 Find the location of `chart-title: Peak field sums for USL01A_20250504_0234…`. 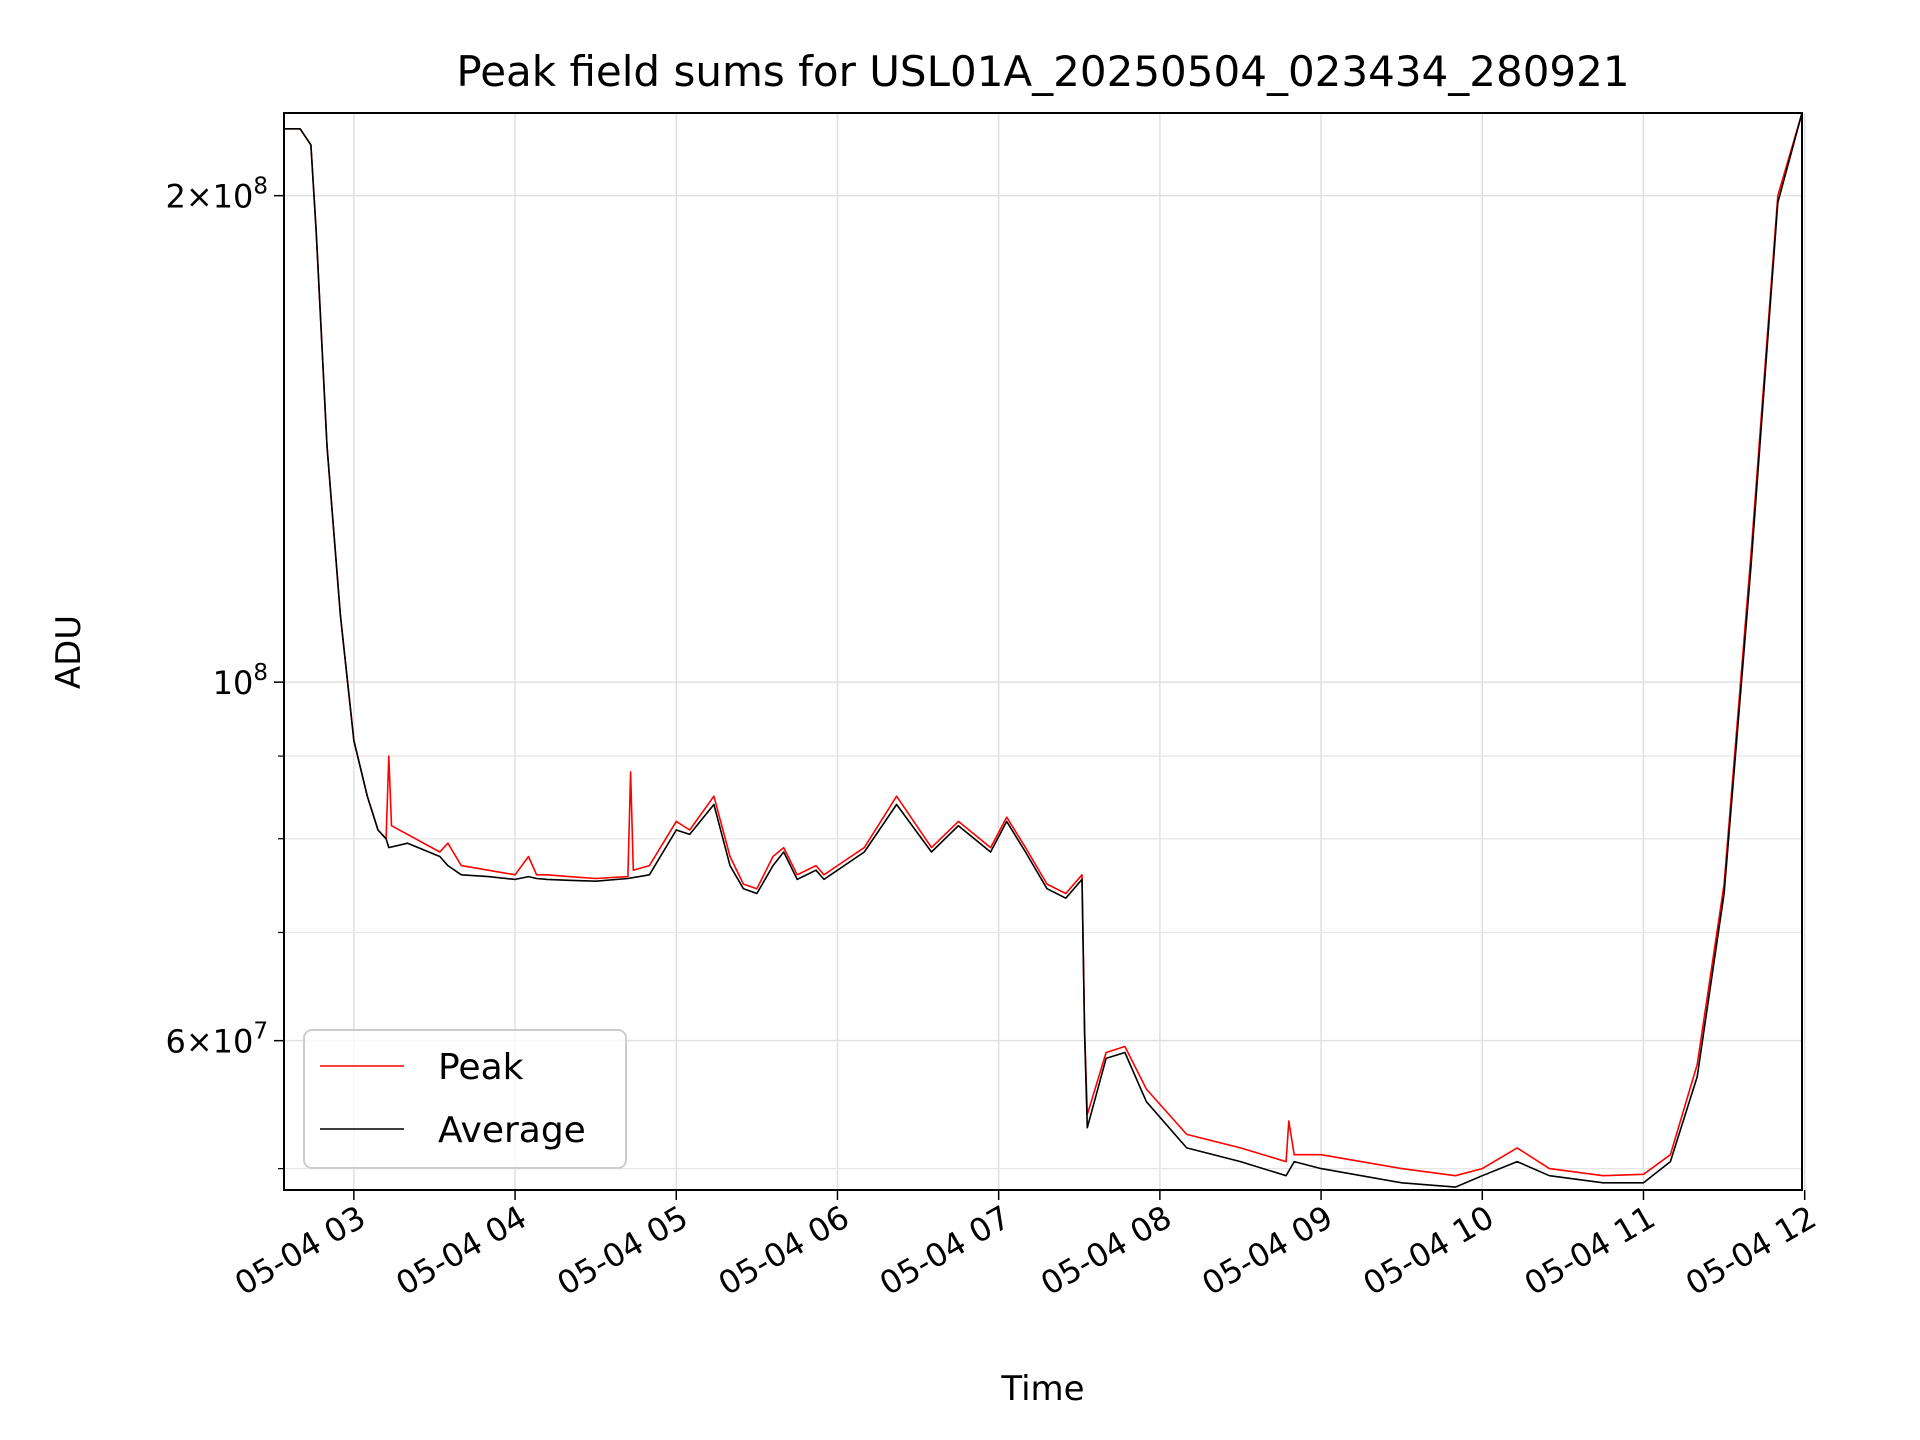

chart-title: Peak field sums for USL01A_20250504_0234… is located at coordinates (1042, 71).